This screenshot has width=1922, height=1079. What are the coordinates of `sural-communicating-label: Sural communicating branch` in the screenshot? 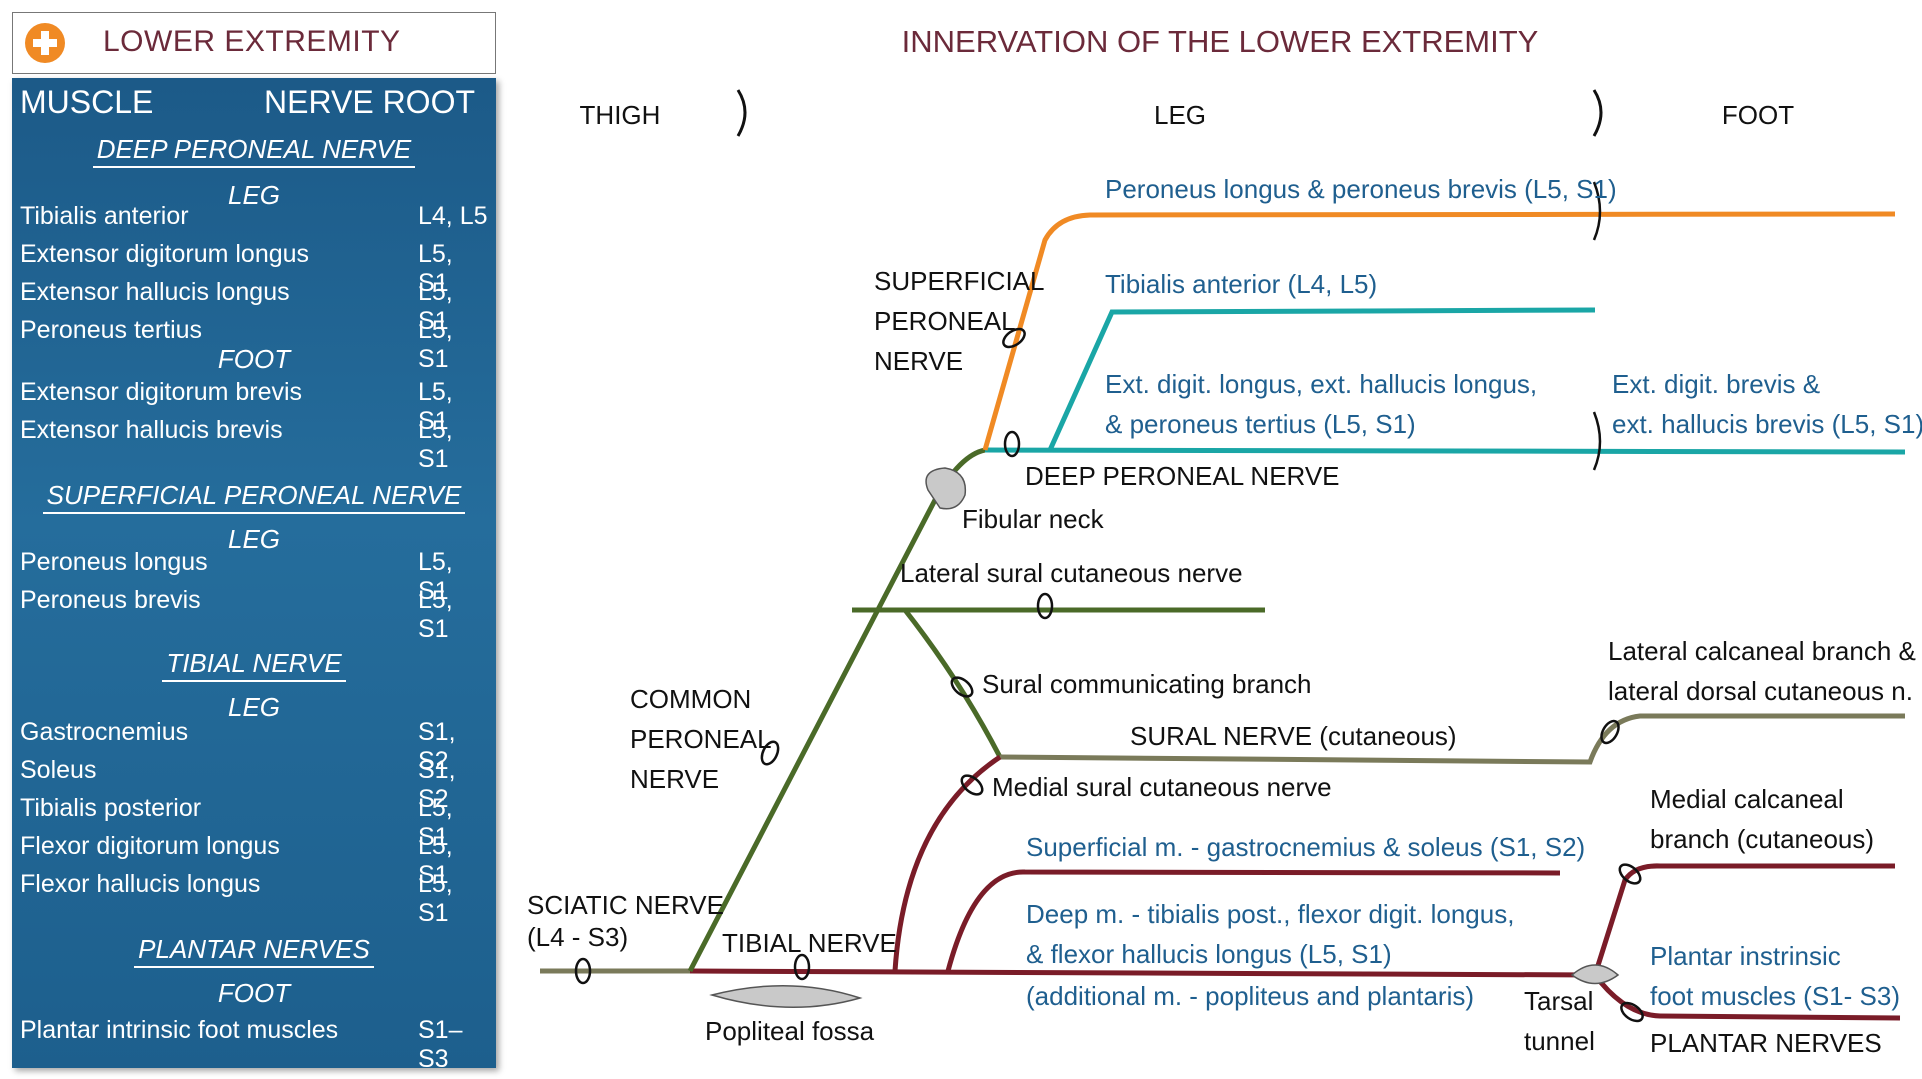 It's located at (1147, 684).